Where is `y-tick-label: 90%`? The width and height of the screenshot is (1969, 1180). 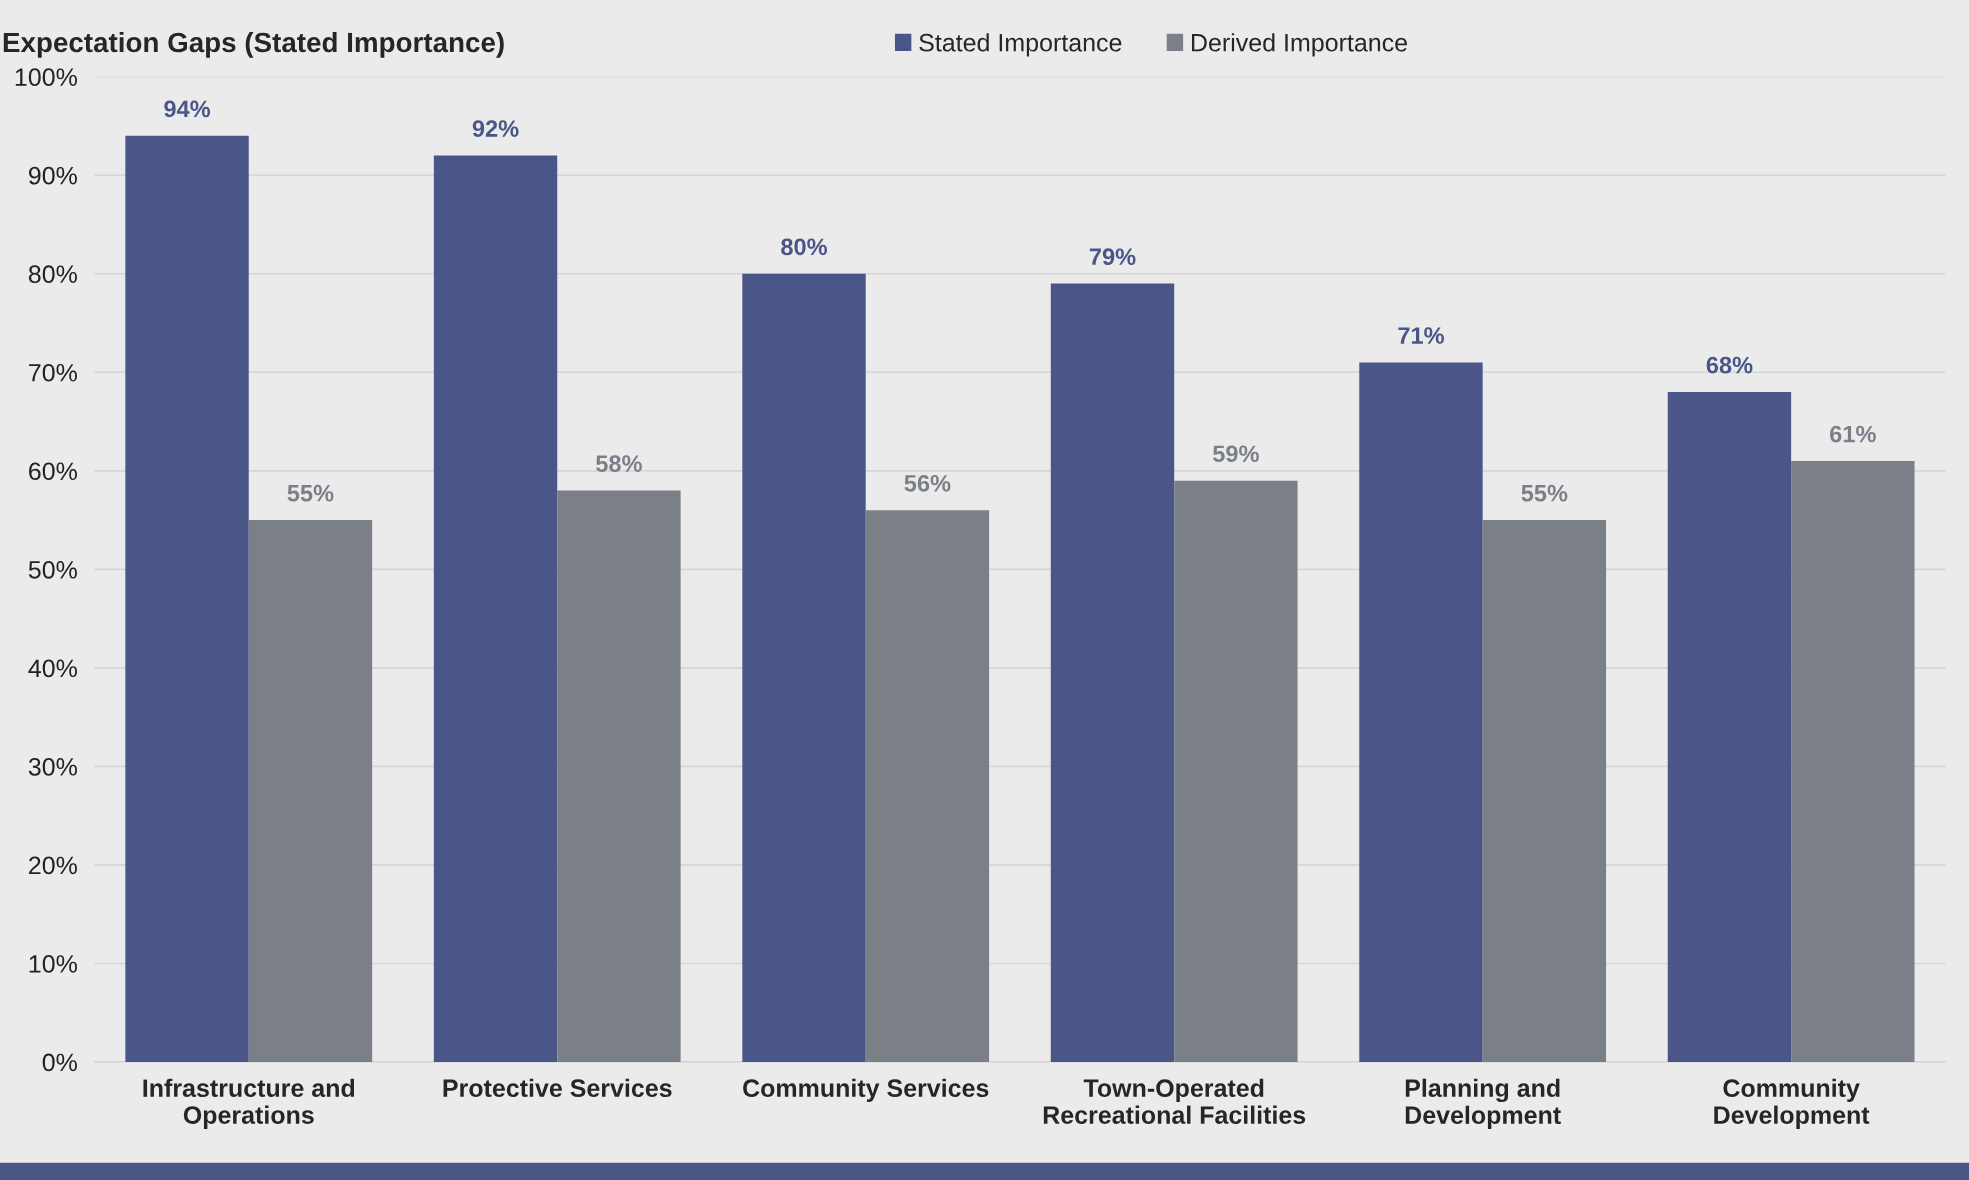
y-tick-label: 90% is located at coordinates (52, 175).